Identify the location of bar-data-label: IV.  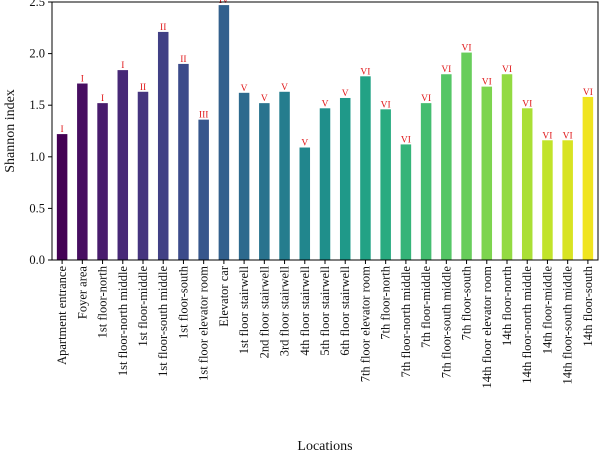
(224, 3).